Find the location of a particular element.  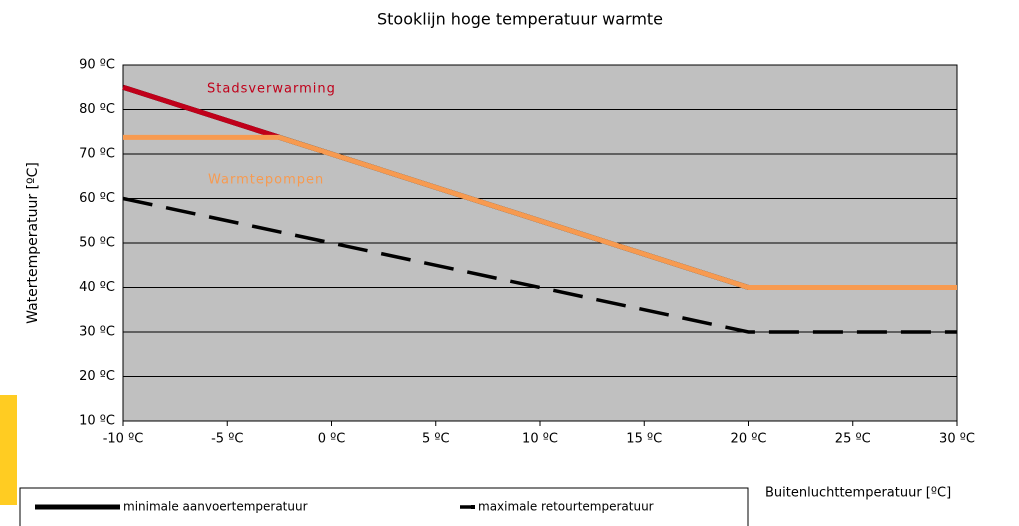

x-tick-label: 30 ºC is located at coordinates (957, 439).